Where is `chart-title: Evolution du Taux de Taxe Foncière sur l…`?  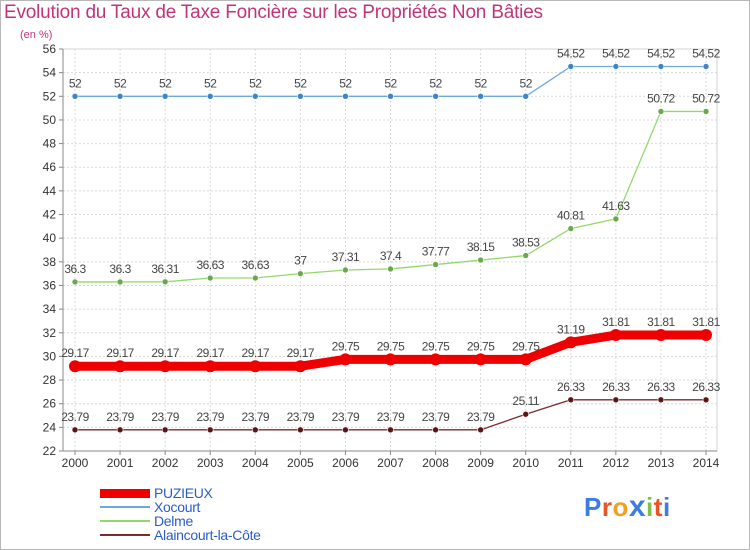
chart-title: Evolution du Taux de Taxe Foncière sur l… is located at coordinates (273, 12).